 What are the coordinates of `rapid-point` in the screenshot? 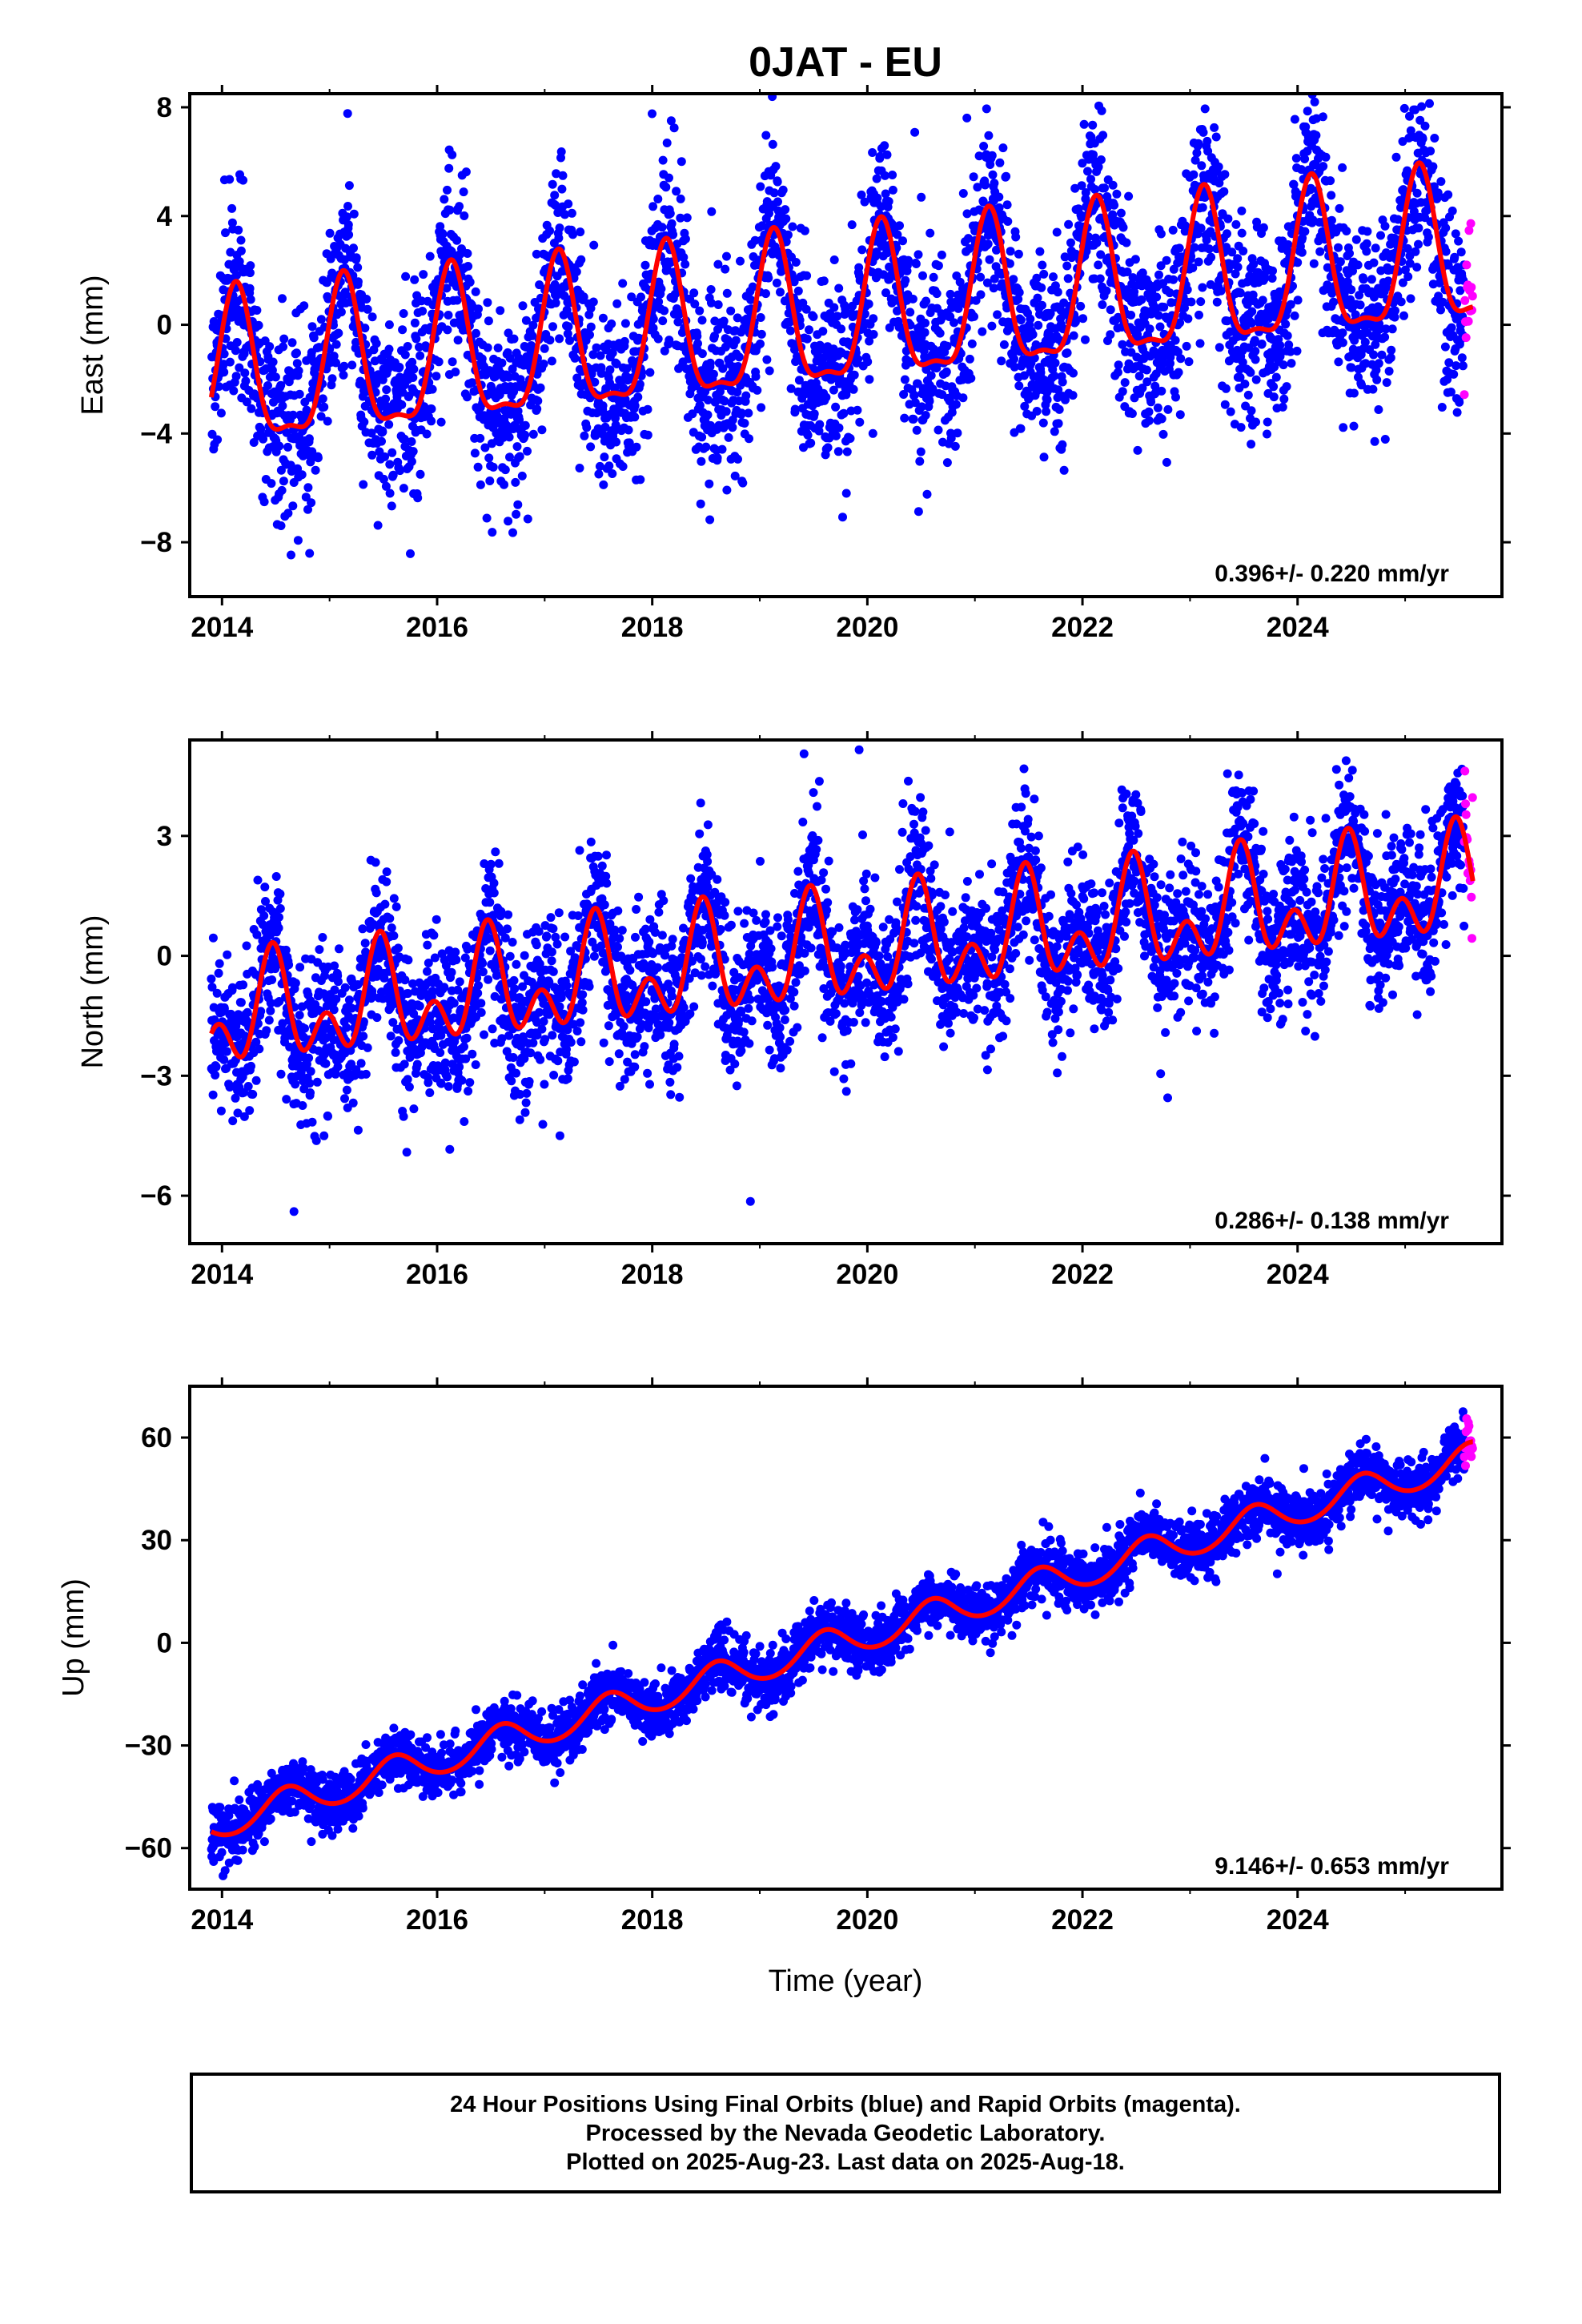 It's located at (1471, 223).